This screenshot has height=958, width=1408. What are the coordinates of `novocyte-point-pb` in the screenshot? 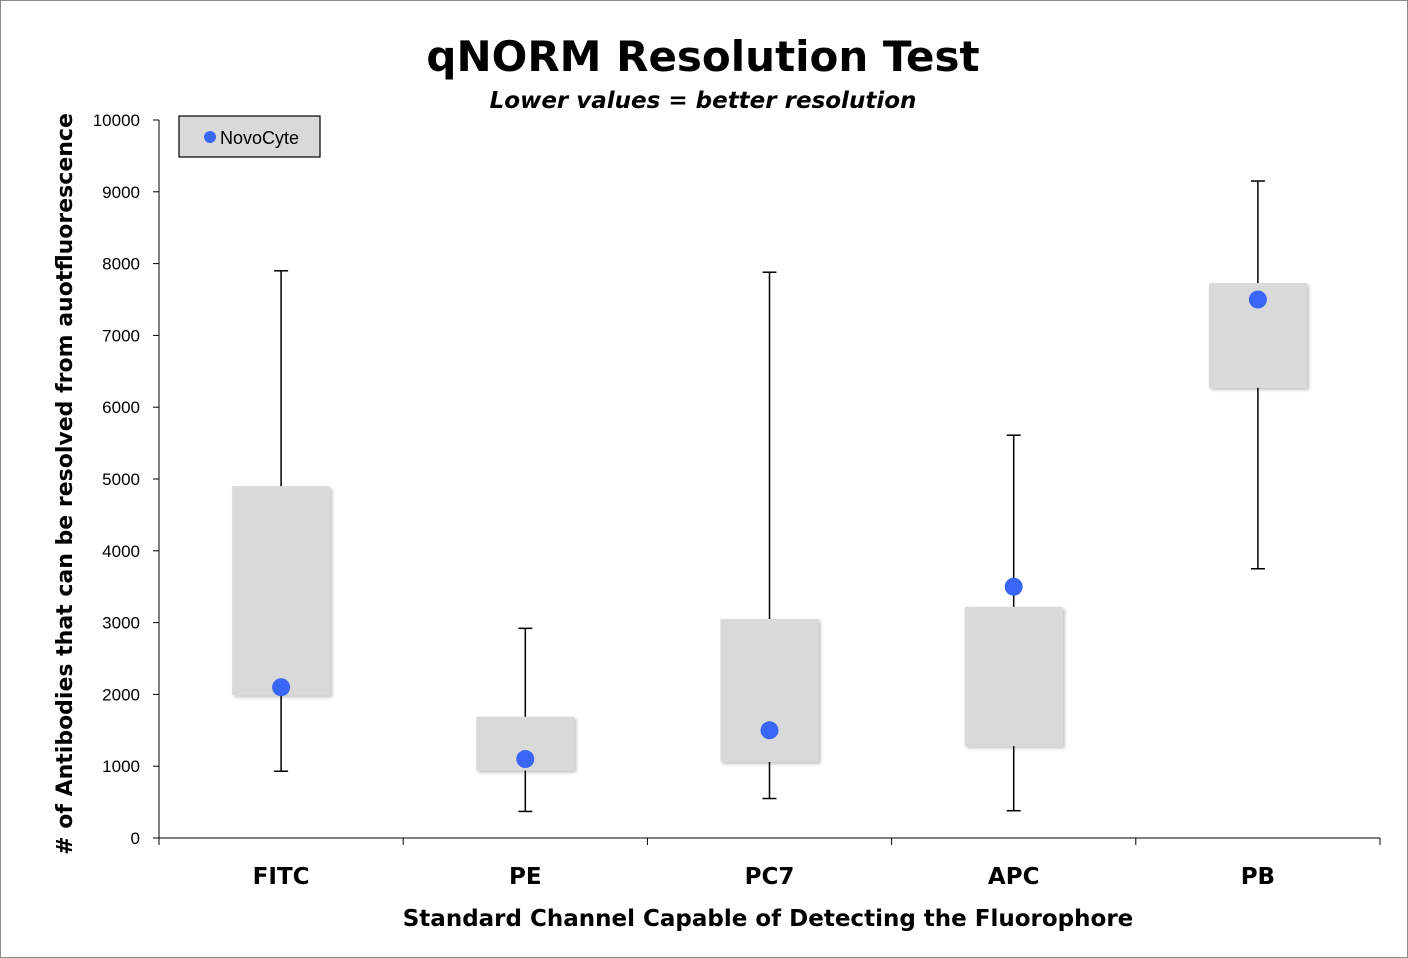 It's located at (1257, 299).